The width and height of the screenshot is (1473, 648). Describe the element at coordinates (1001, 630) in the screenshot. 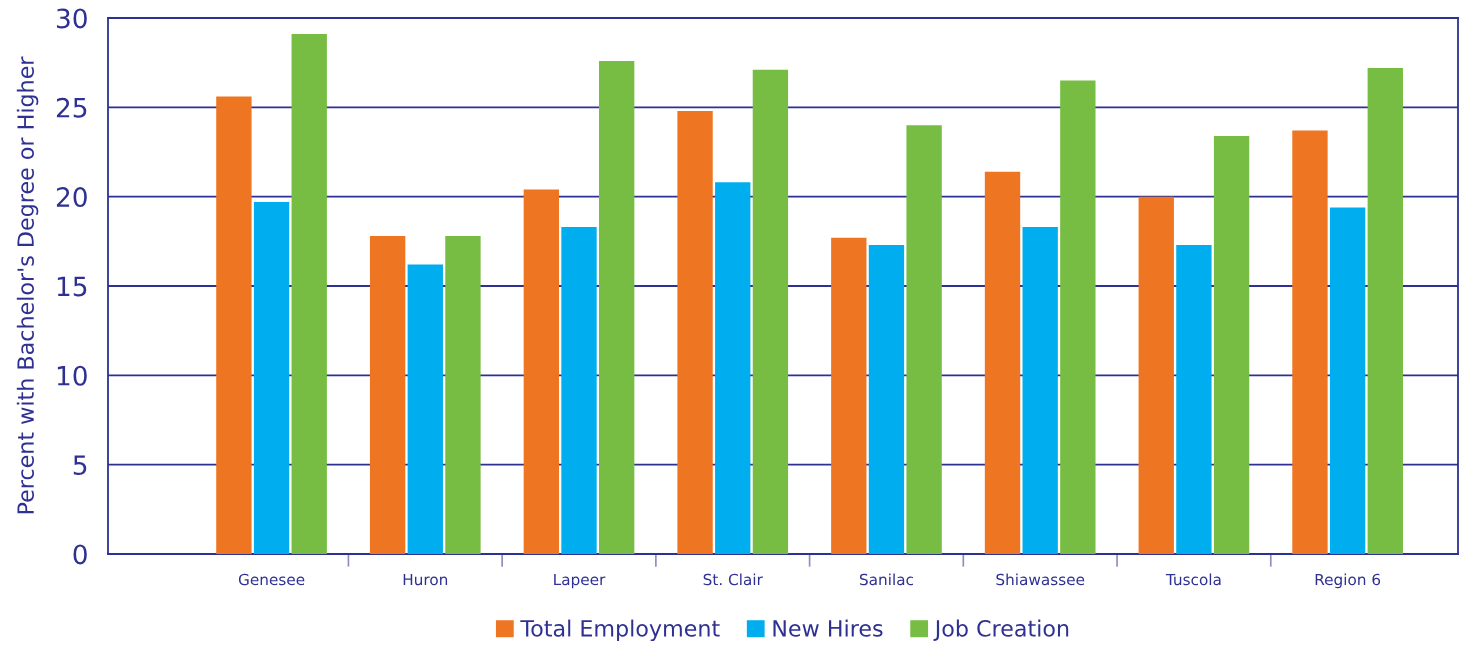

I see `legend-label: Job Creation` at that location.